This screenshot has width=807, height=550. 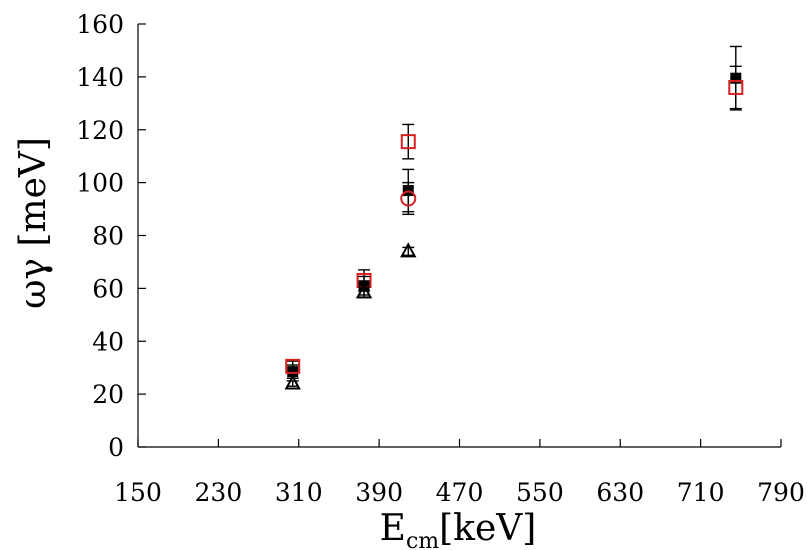 I want to click on x-tick-label: 150, so click(x=138, y=492).